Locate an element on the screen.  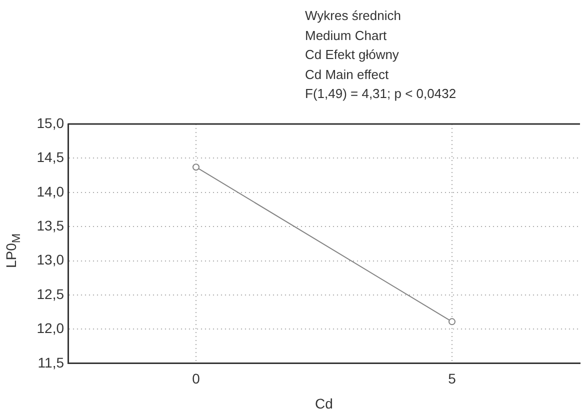
x-tick-label: 5 is located at coordinates (452, 378).